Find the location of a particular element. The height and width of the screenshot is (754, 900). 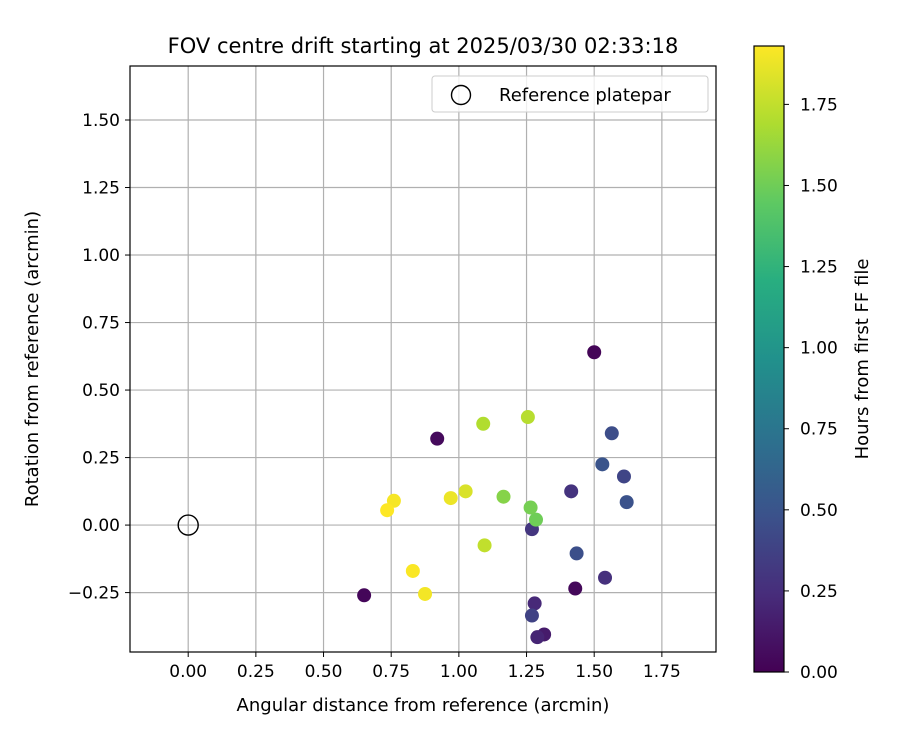

y-tick-label: 1.25 is located at coordinates (101, 189).